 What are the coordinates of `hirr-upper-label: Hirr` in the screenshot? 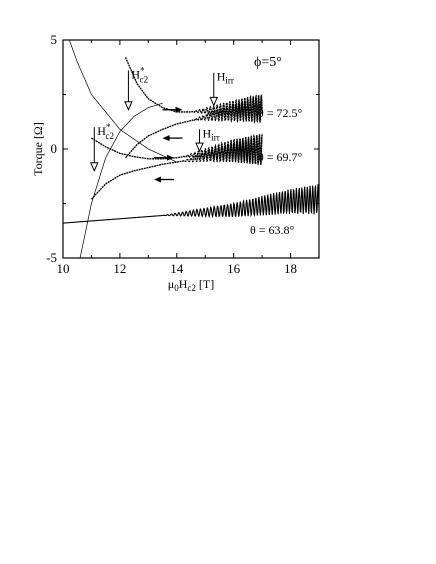 It's located at (225, 78).